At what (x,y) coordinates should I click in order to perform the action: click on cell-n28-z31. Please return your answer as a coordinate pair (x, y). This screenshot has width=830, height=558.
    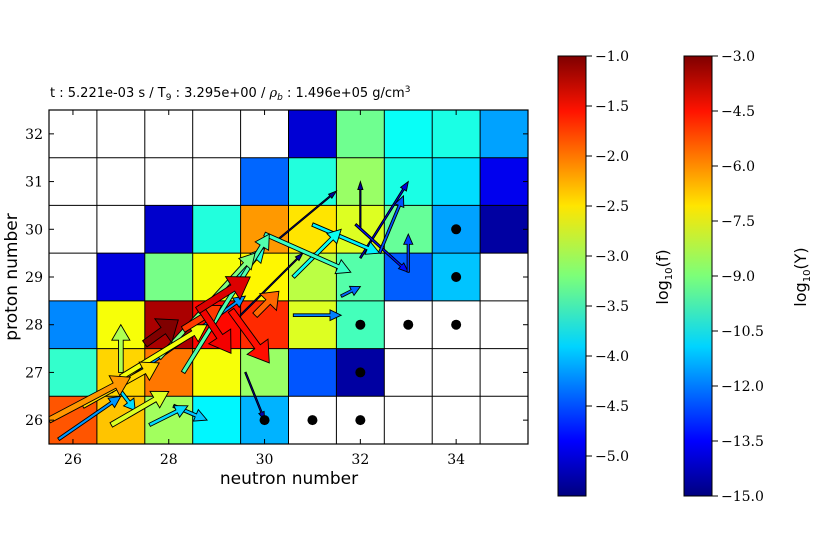
    Looking at the image, I should click on (168, 181).